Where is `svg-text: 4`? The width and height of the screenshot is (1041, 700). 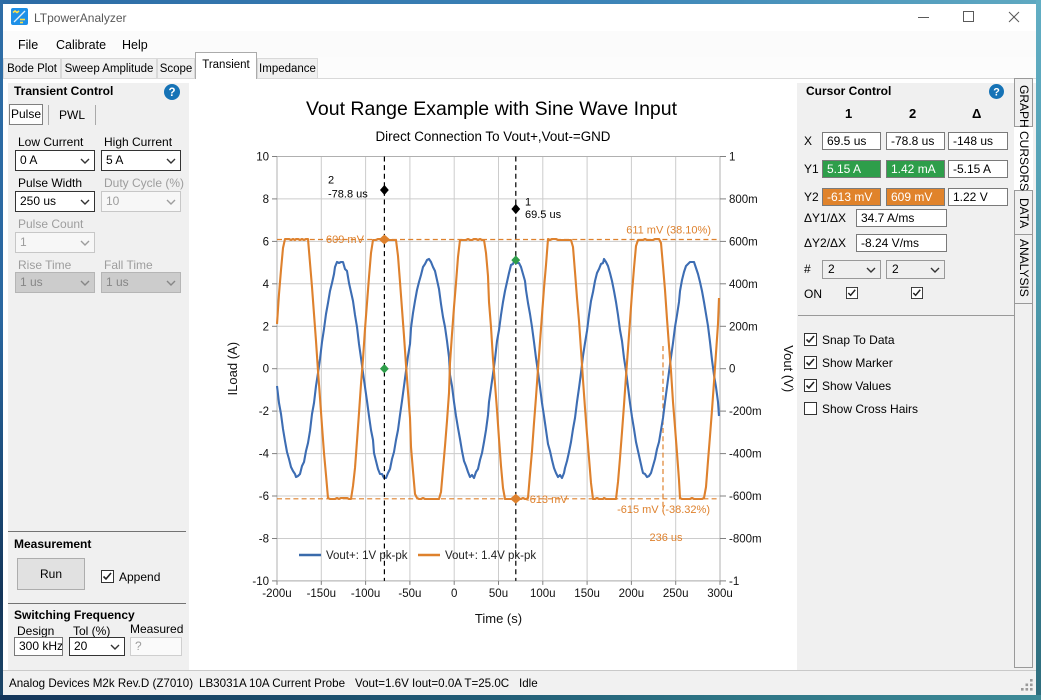
svg-text: 4 is located at coordinates (266, 285).